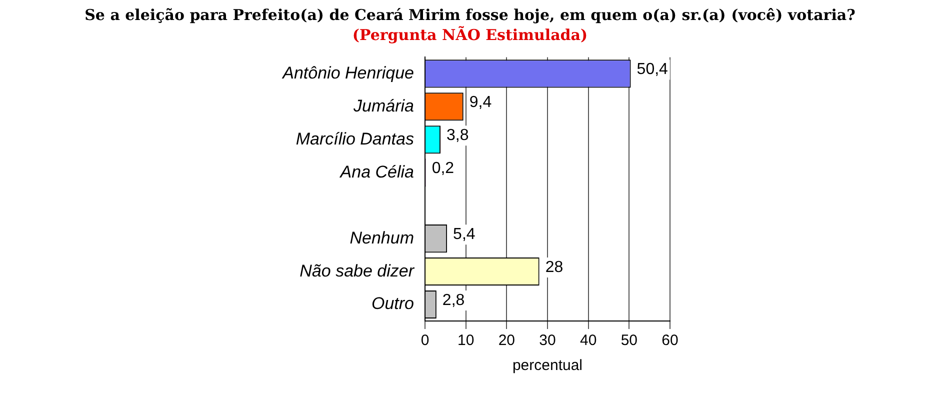 Image resolution: width=940 pixels, height=395 pixels. I want to click on x-tick-label: 10, so click(465, 341).